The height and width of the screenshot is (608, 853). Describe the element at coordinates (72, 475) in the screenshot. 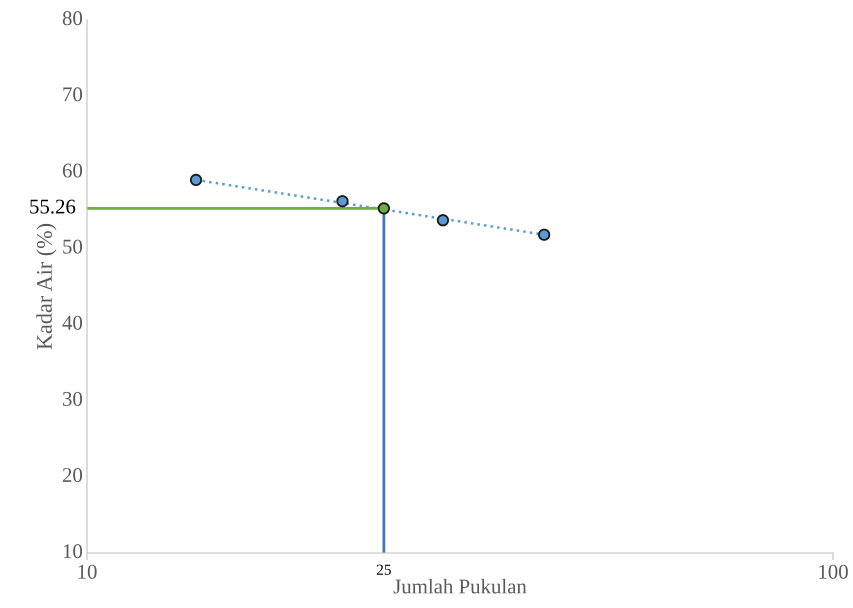

I see `y-tick-label: 20` at that location.